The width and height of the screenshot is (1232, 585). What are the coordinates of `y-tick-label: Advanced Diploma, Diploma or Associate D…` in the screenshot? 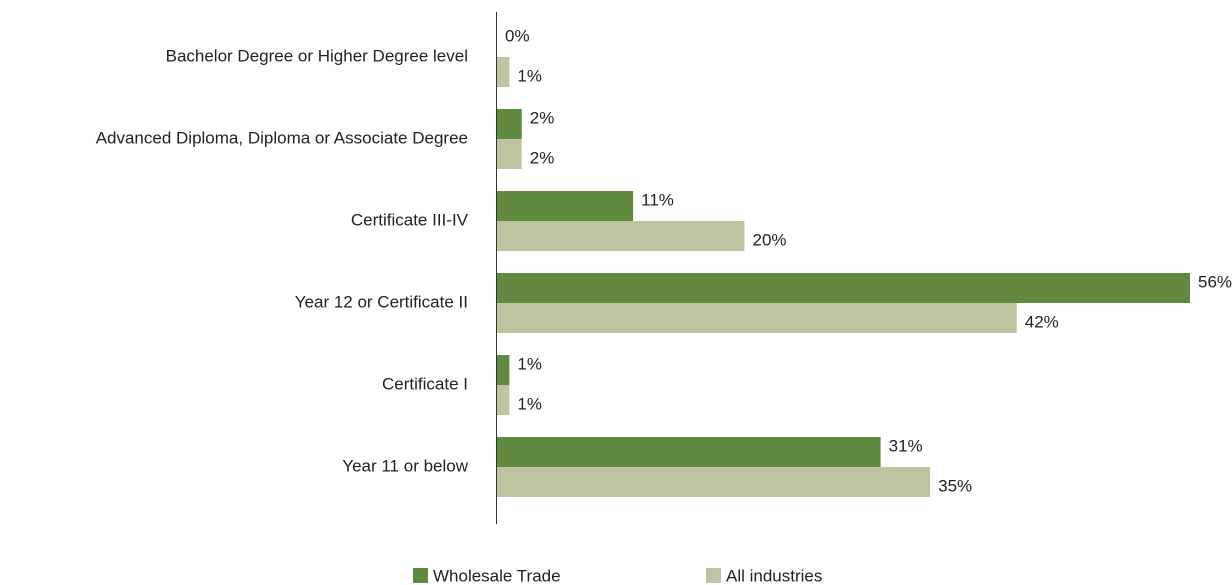 It's located at (282, 137).